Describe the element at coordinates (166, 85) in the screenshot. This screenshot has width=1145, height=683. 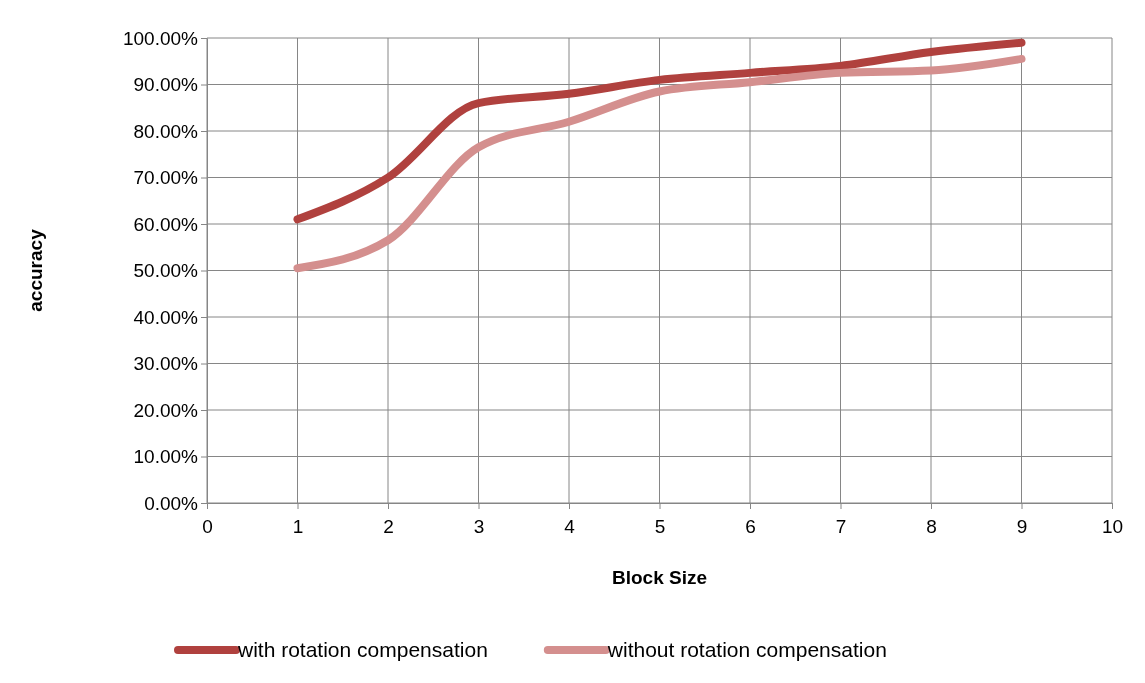
I see `y-tick-label: 90.00%` at that location.